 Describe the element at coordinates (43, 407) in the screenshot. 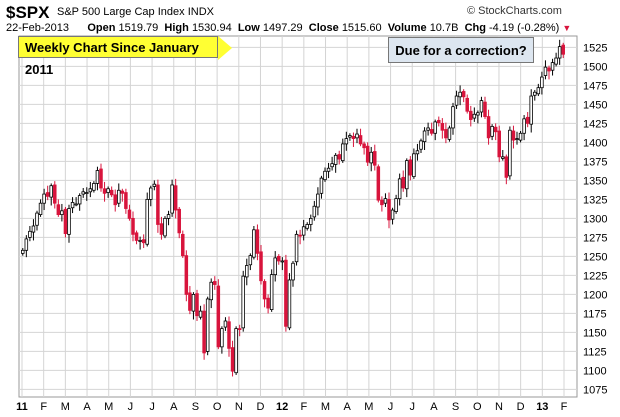

I see `x-tick-label: F` at that location.